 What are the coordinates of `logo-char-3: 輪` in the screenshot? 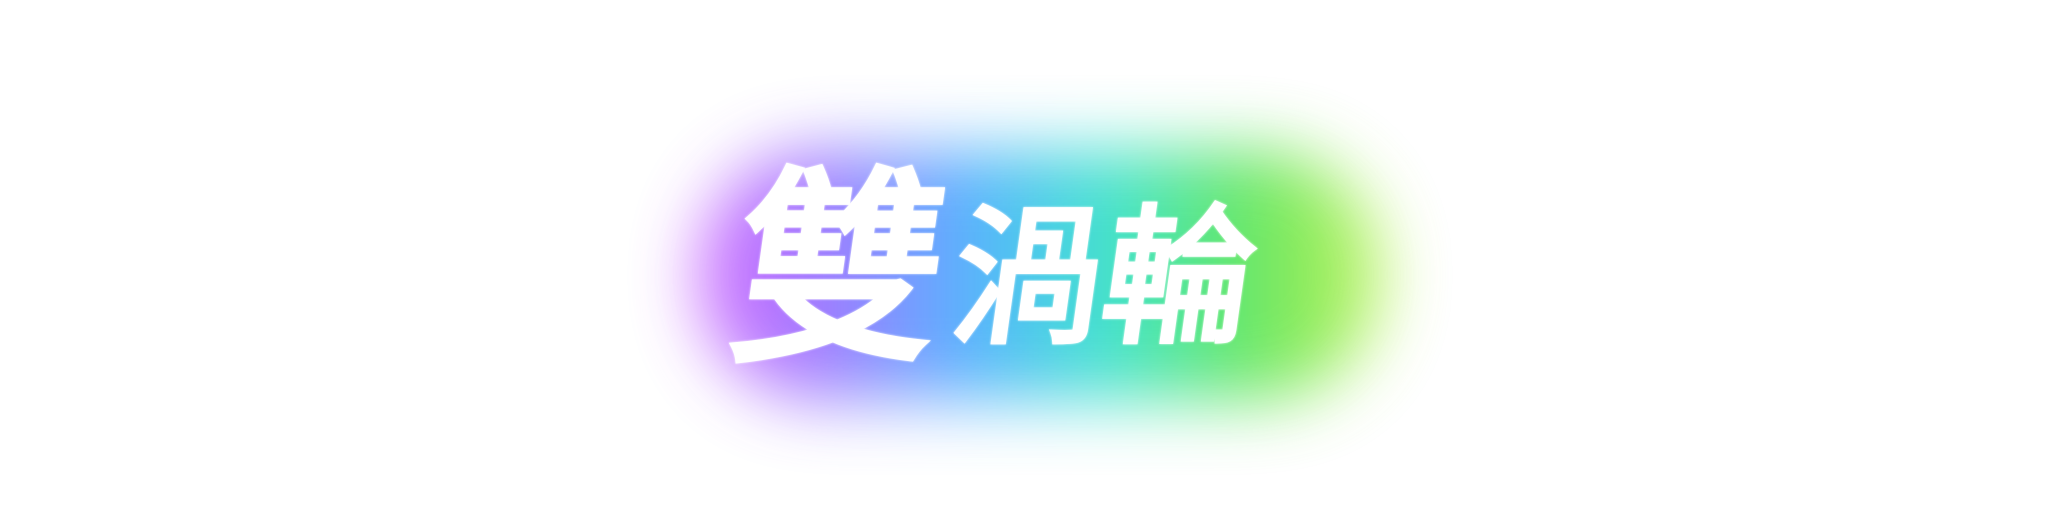 It's located at (1178, 279).